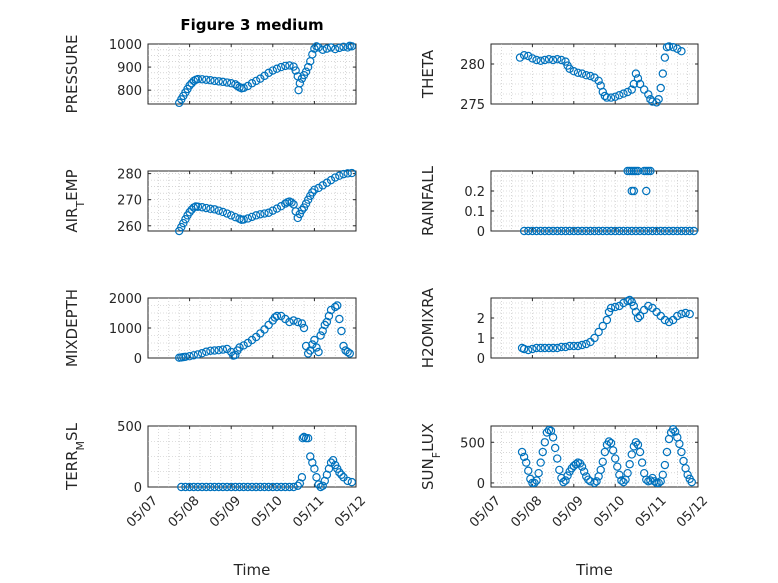 Image resolution: width=778 pixels, height=583 pixels. I want to click on subplot-6: 0 1 2 H2OMIXRA, so click(559, 327).